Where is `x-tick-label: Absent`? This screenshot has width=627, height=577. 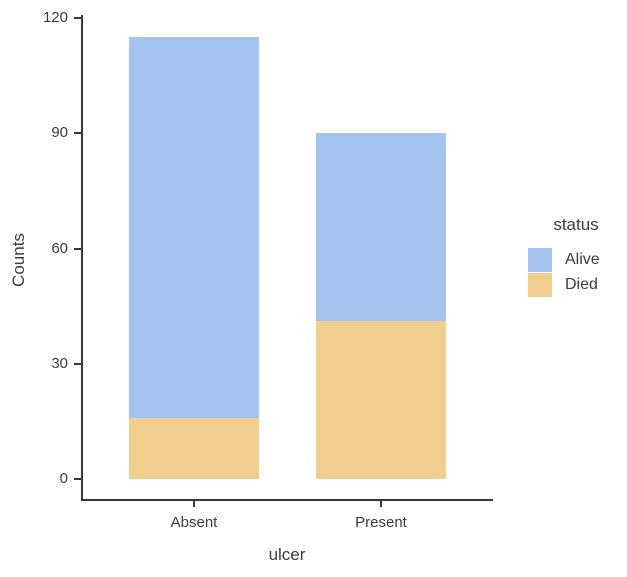
x-tick-label: Absent is located at coordinates (194, 522).